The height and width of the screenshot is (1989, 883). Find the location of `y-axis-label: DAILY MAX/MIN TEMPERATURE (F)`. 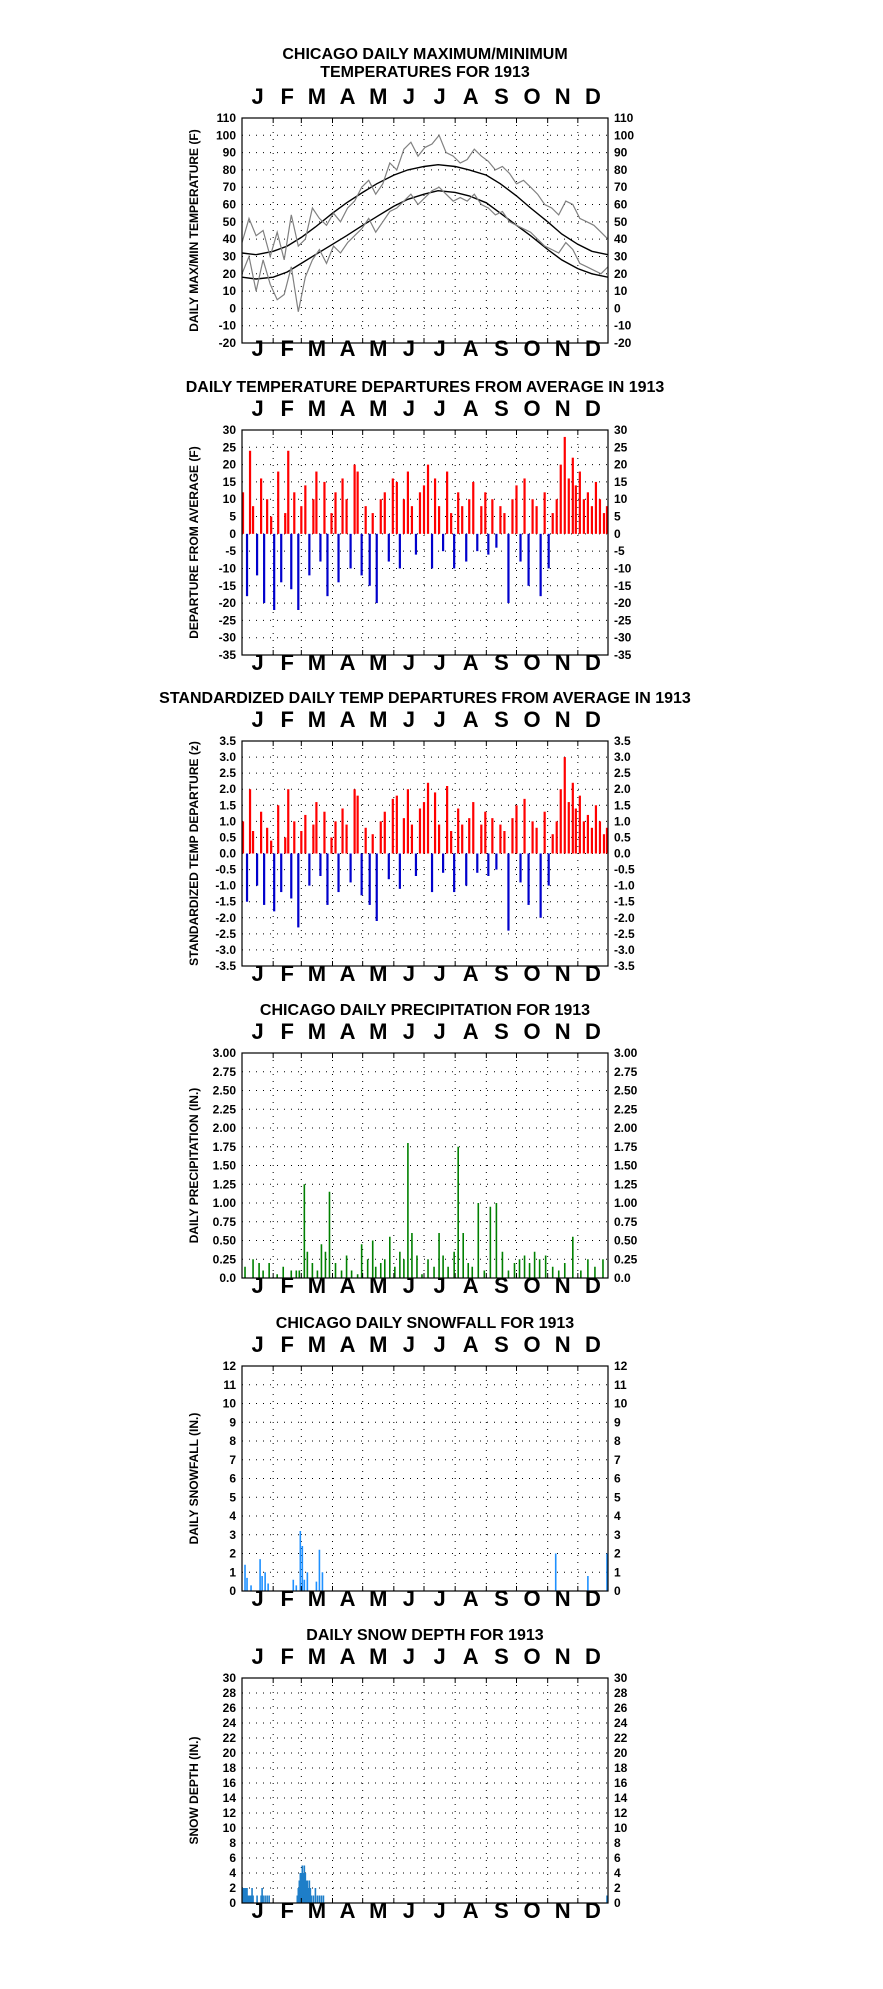

y-axis-label: DAILY MAX/MIN TEMPERATURE (F) is located at coordinates (194, 230).